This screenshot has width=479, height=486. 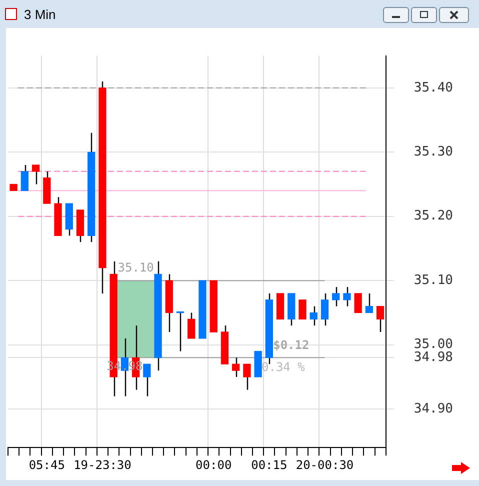 I want to click on chart-title: 3 Min, so click(x=40, y=14).